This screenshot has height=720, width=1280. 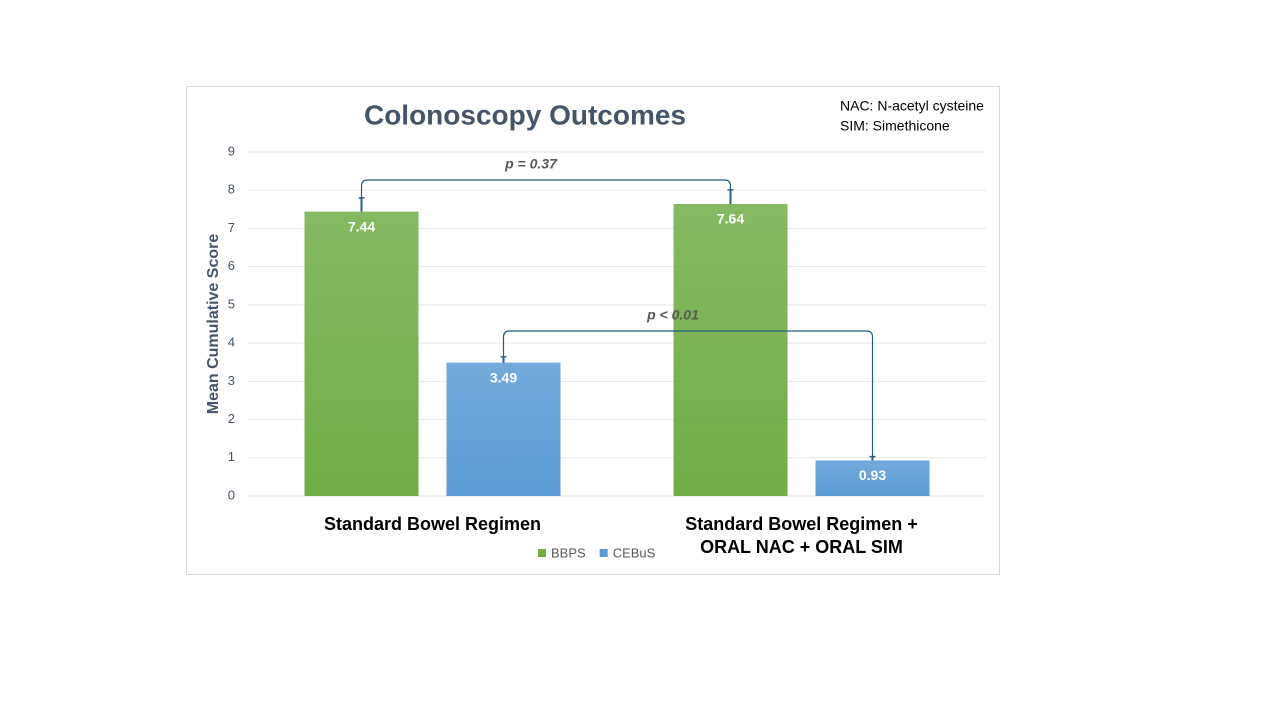 I want to click on y-tick-label: 2, so click(x=231, y=418).